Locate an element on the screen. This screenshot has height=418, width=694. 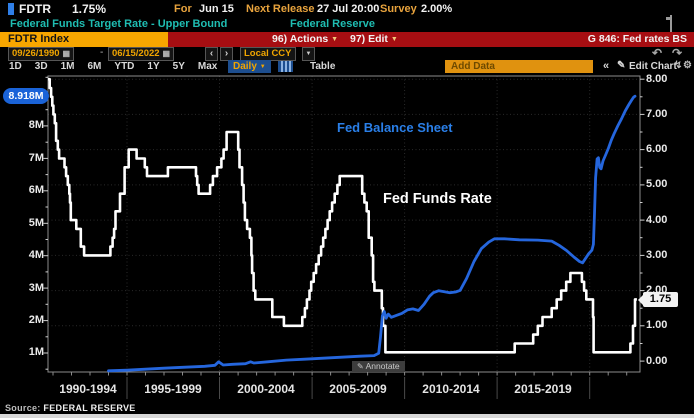
gear-icon: ⚙ is located at coordinates (687, 65).